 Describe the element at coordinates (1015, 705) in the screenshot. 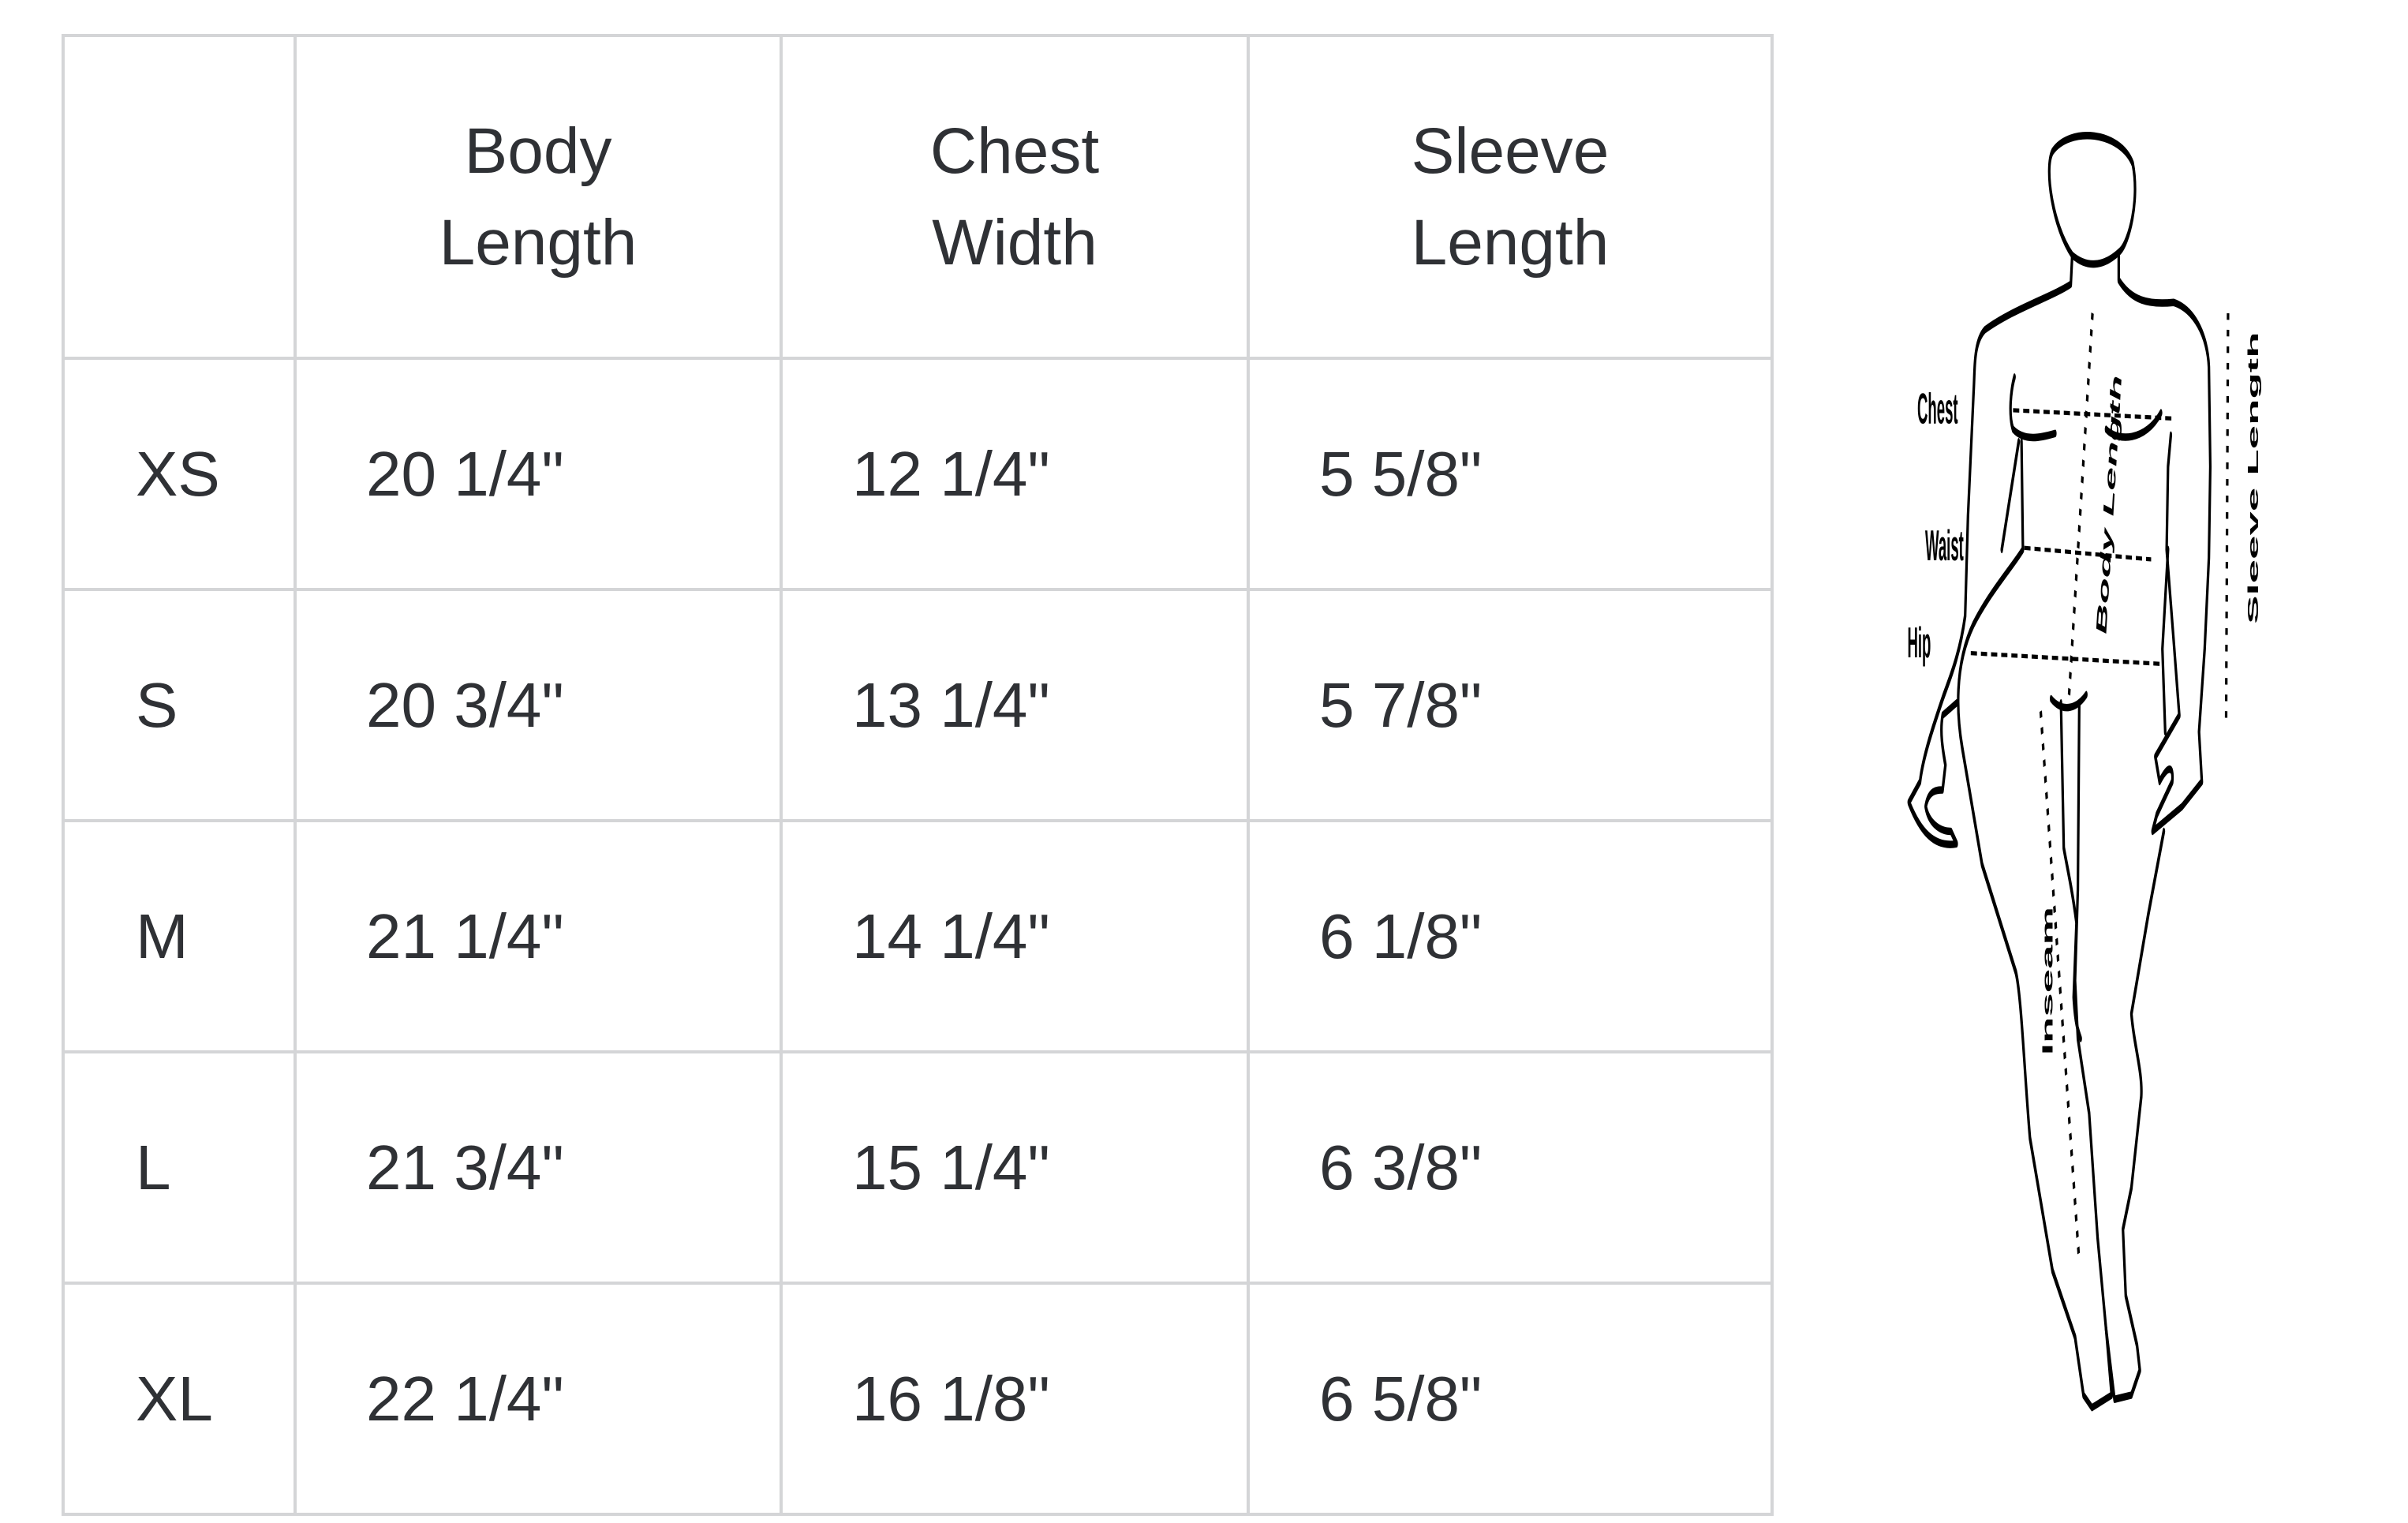

I see `chest-width-cell: 13 1/4"` at that location.